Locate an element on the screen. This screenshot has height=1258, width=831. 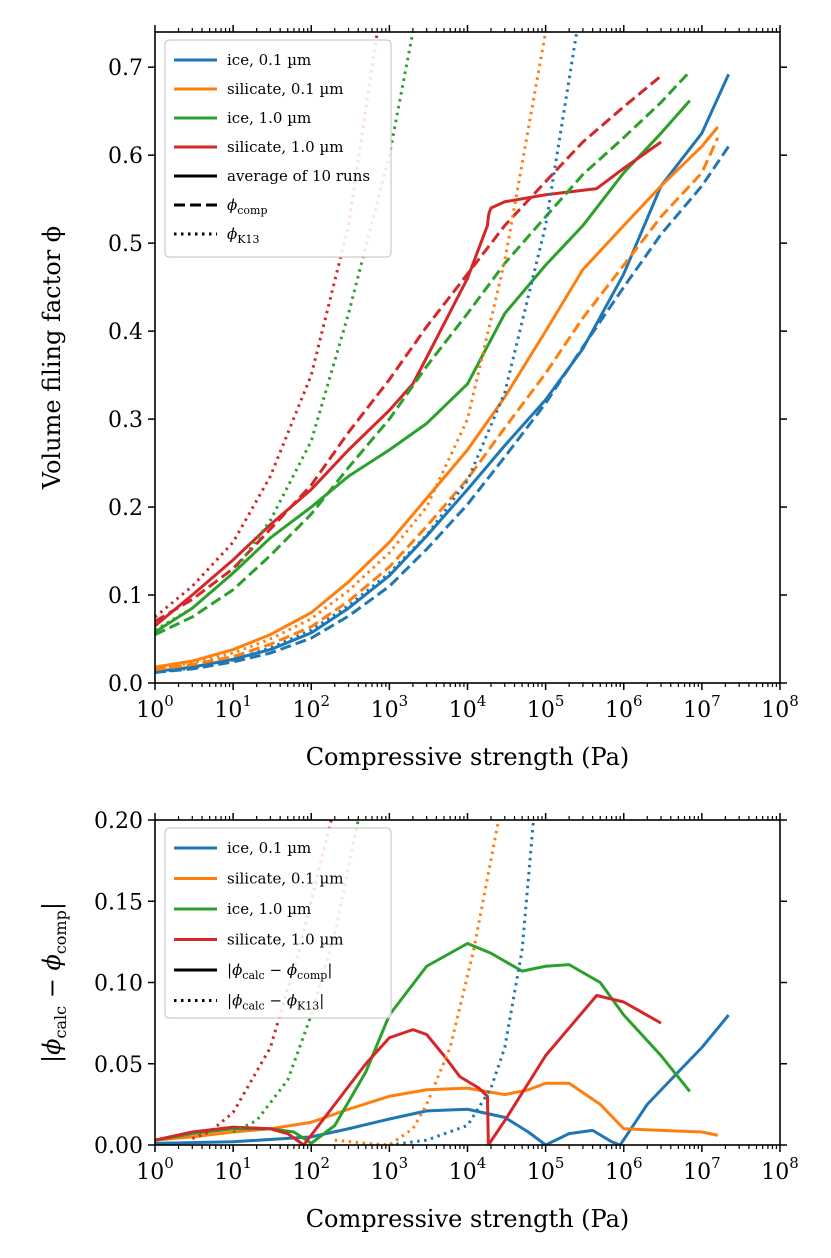
y-axis-label: |ϕcalc − ϕcomp| is located at coordinates (54, 982).